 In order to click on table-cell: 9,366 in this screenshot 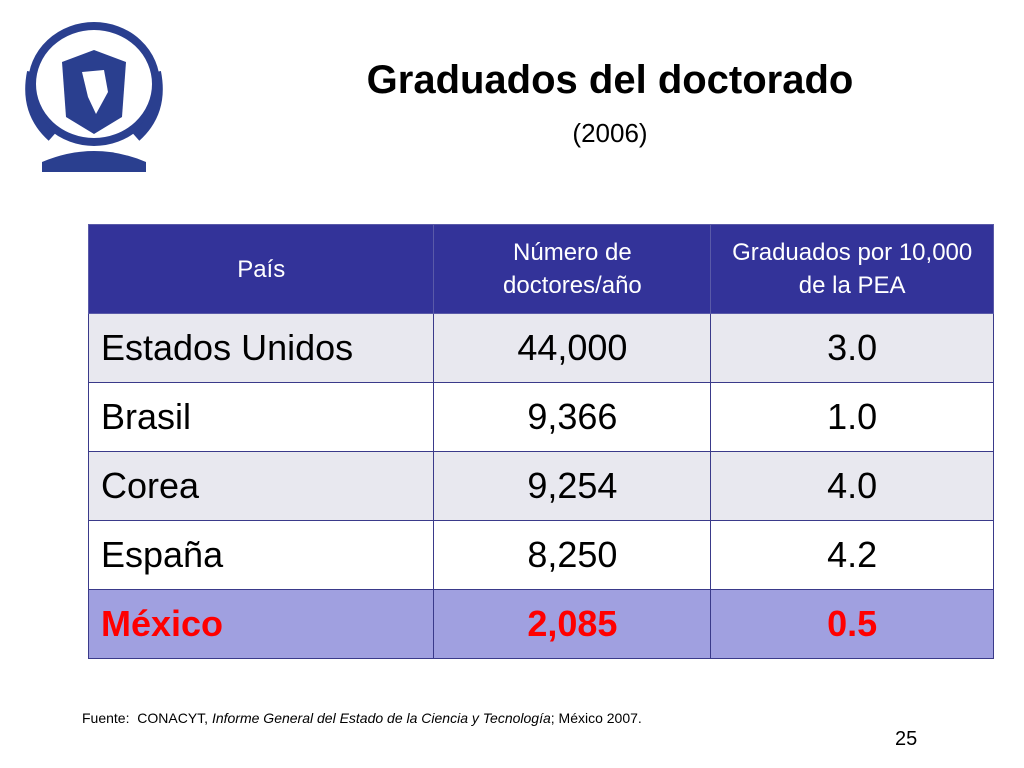, I will do `click(572, 417)`.